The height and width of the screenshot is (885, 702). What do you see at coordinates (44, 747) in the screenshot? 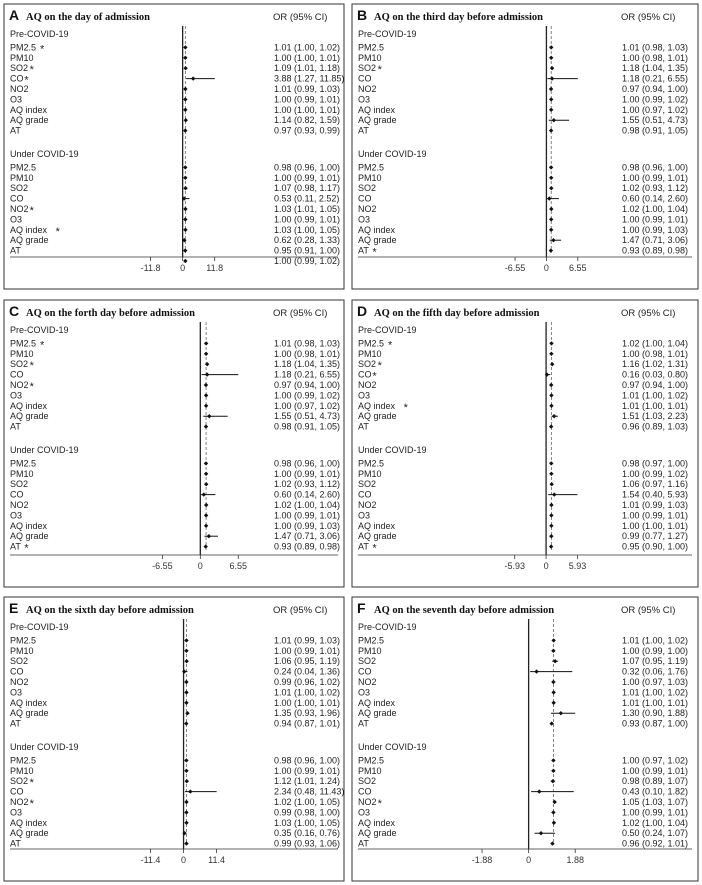
I see `group-label: Under COVID-19` at bounding box center [44, 747].